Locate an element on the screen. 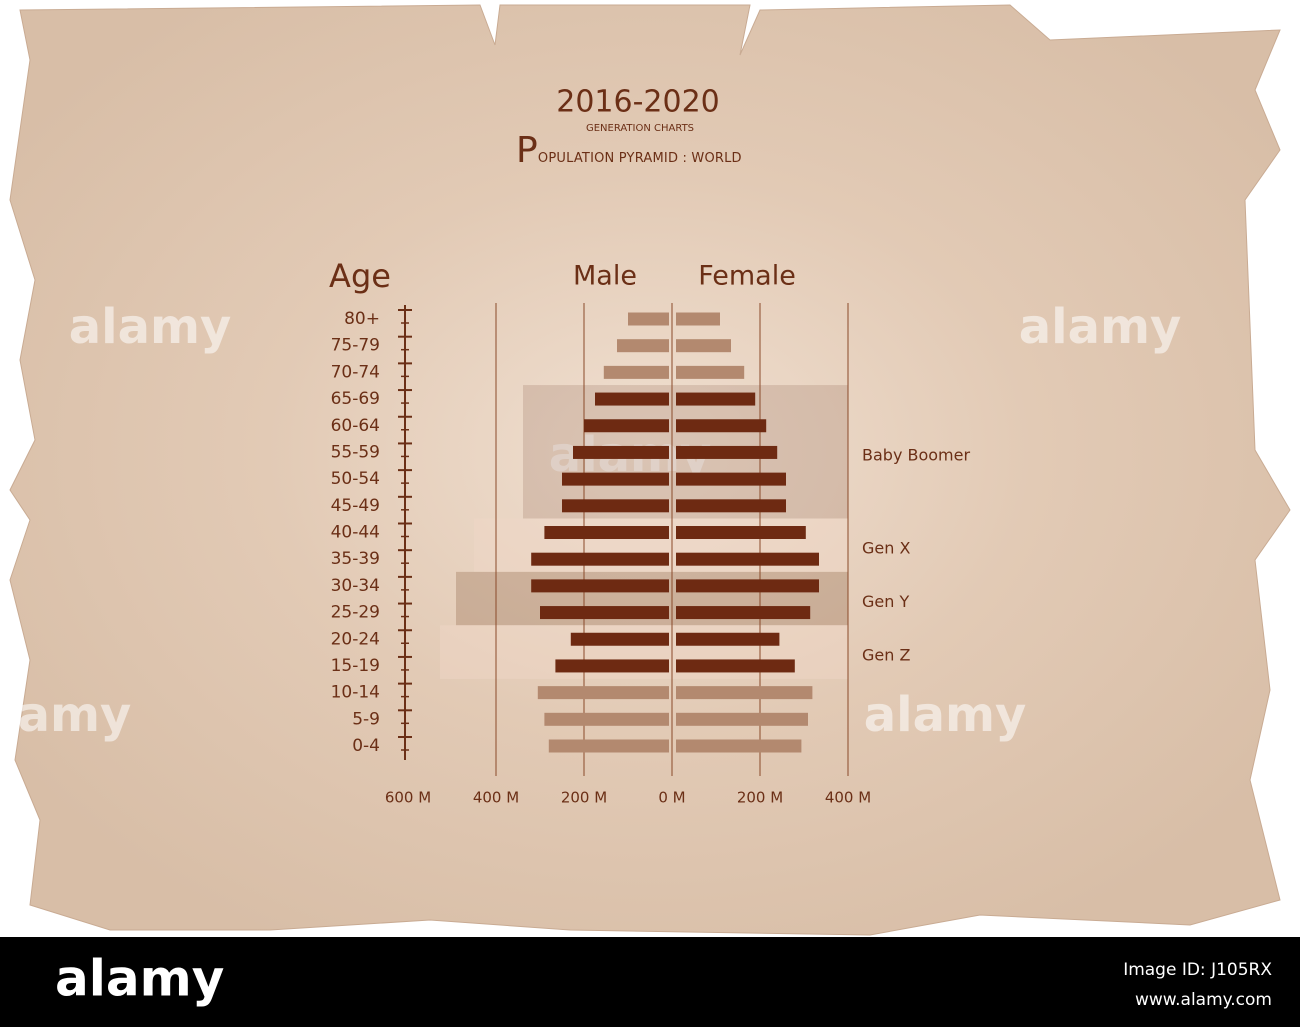 This screenshot has width=1300, height=1027. y-tick-label: 80+ is located at coordinates (362, 319).